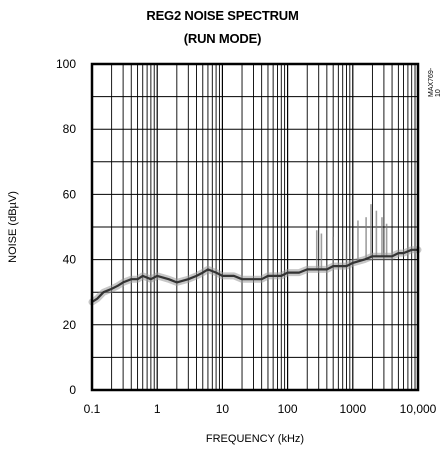 This screenshot has width=445, height=452. What do you see at coordinates (13, 227) in the screenshot?
I see `y-axis-label: NOISE (dBµV)` at bounding box center [13, 227].